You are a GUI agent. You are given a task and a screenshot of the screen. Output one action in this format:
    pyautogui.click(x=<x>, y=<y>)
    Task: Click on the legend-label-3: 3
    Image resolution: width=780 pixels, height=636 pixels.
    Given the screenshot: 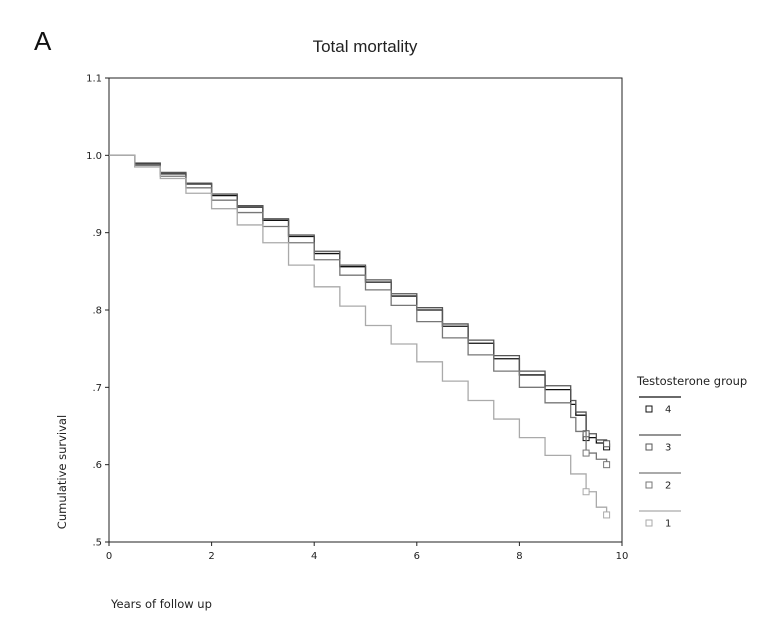 What is the action you would take?
    pyautogui.click(x=668, y=448)
    